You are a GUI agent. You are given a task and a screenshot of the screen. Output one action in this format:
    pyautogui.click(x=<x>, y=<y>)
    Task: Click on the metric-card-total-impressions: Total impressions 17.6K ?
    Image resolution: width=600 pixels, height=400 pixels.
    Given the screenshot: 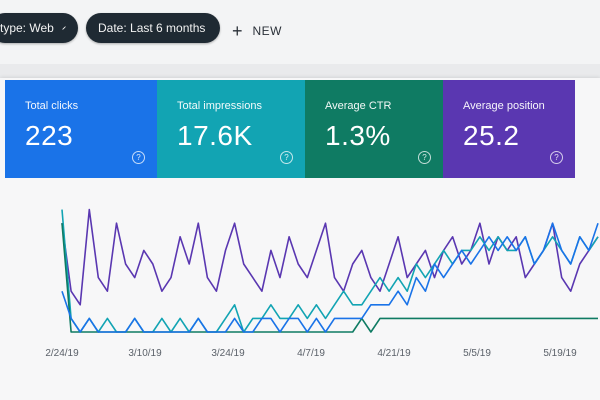 What is the action you would take?
    pyautogui.click(x=231, y=129)
    